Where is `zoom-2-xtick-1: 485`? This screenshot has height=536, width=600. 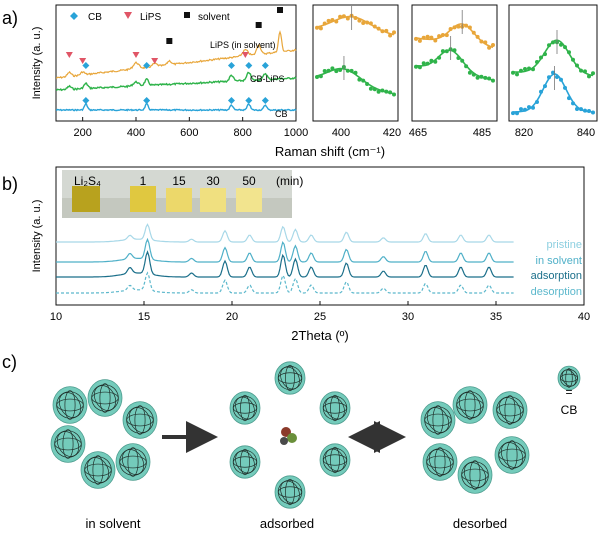 zoom-2-xtick-1: 485 is located at coordinates (482, 133).